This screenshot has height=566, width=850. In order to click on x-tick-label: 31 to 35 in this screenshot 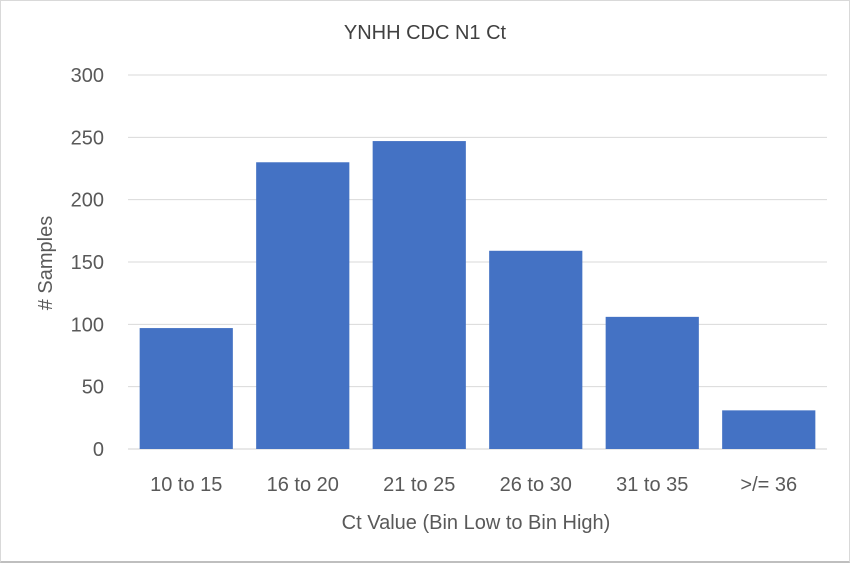, I will do `click(652, 485)`.